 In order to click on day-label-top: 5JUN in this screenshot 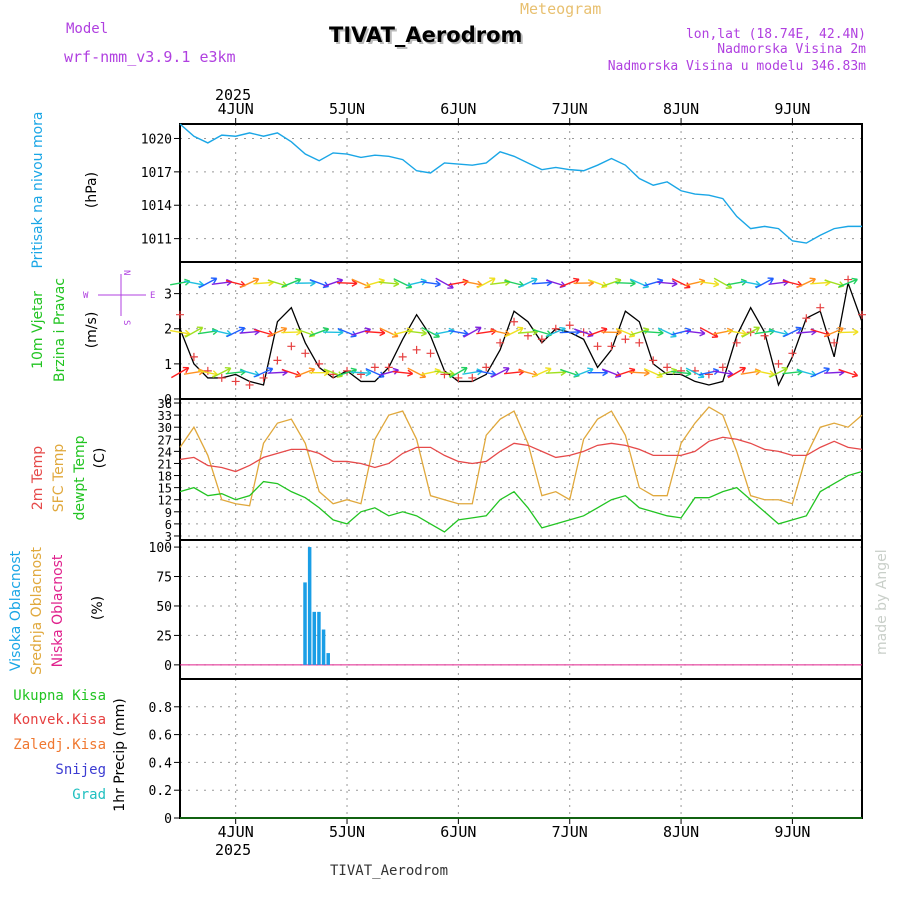, I will do `click(347, 109)`.